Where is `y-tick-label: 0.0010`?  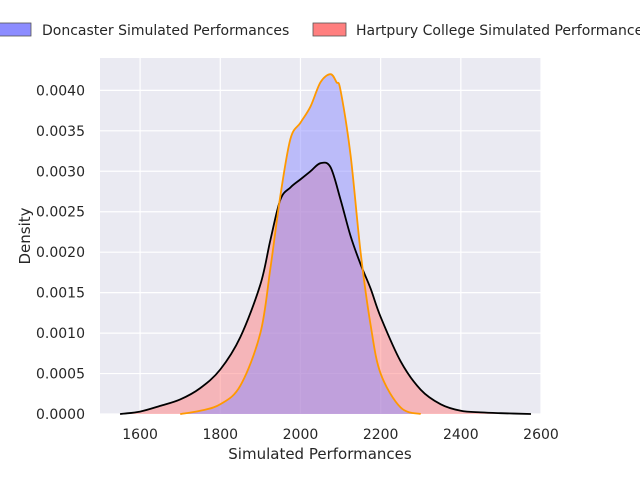
y-tick-label: 0.0010 is located at coordinates (60, 334).